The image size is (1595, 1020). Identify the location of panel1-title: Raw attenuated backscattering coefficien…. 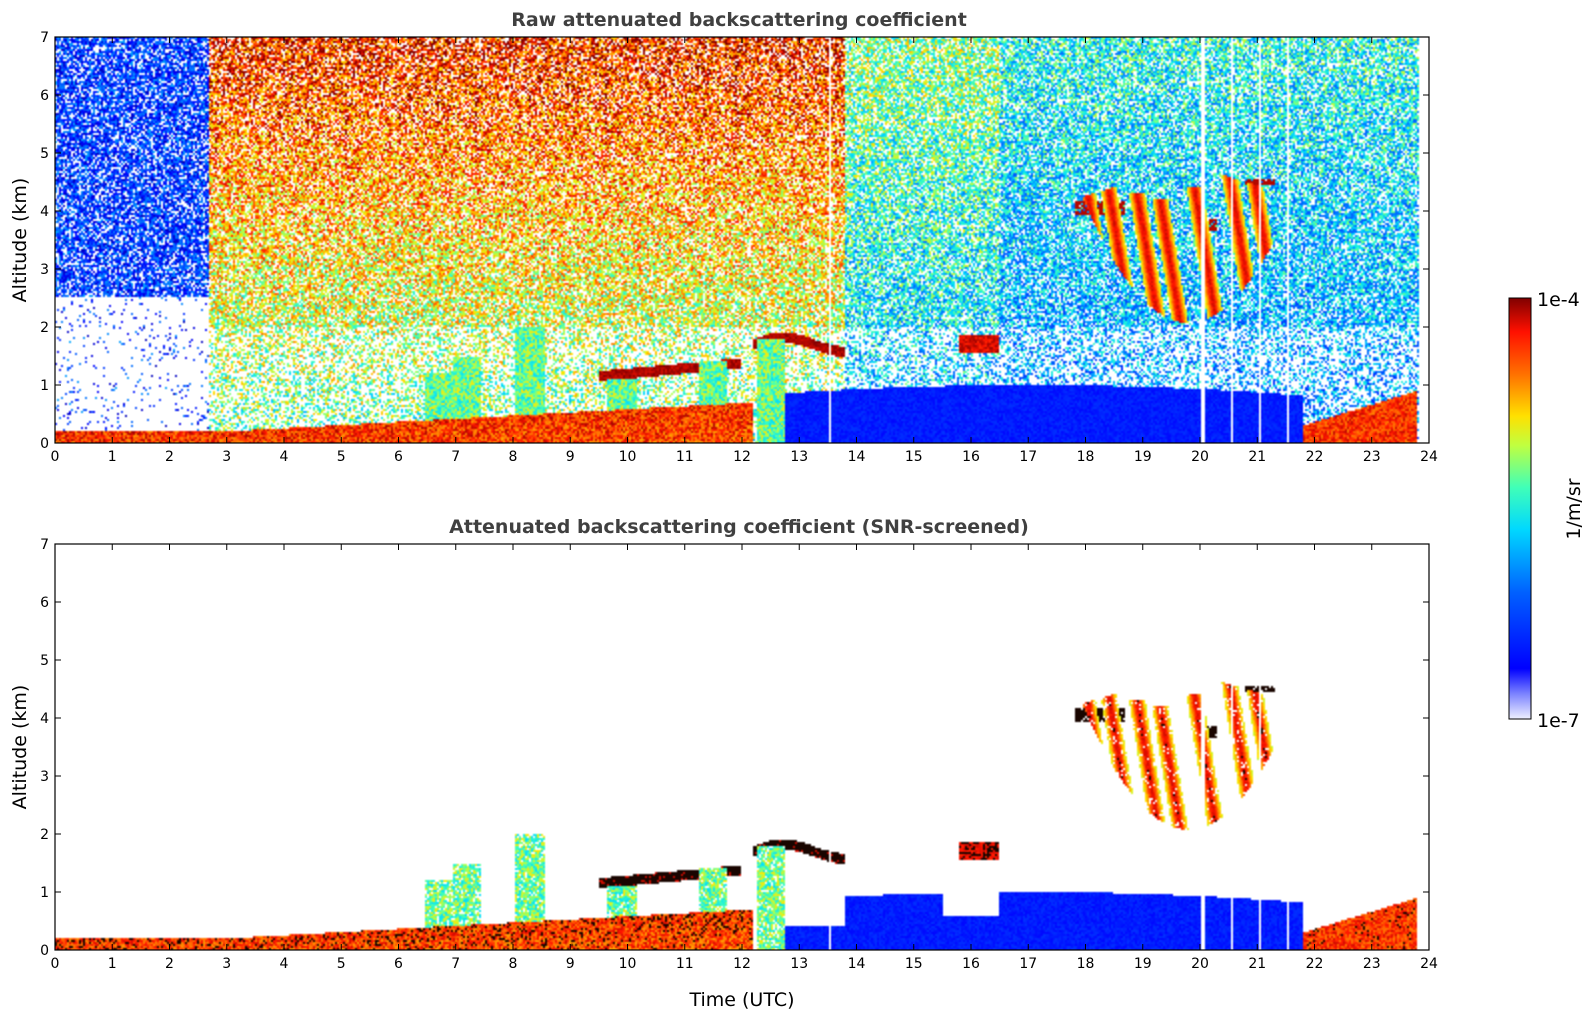
(739, 20).